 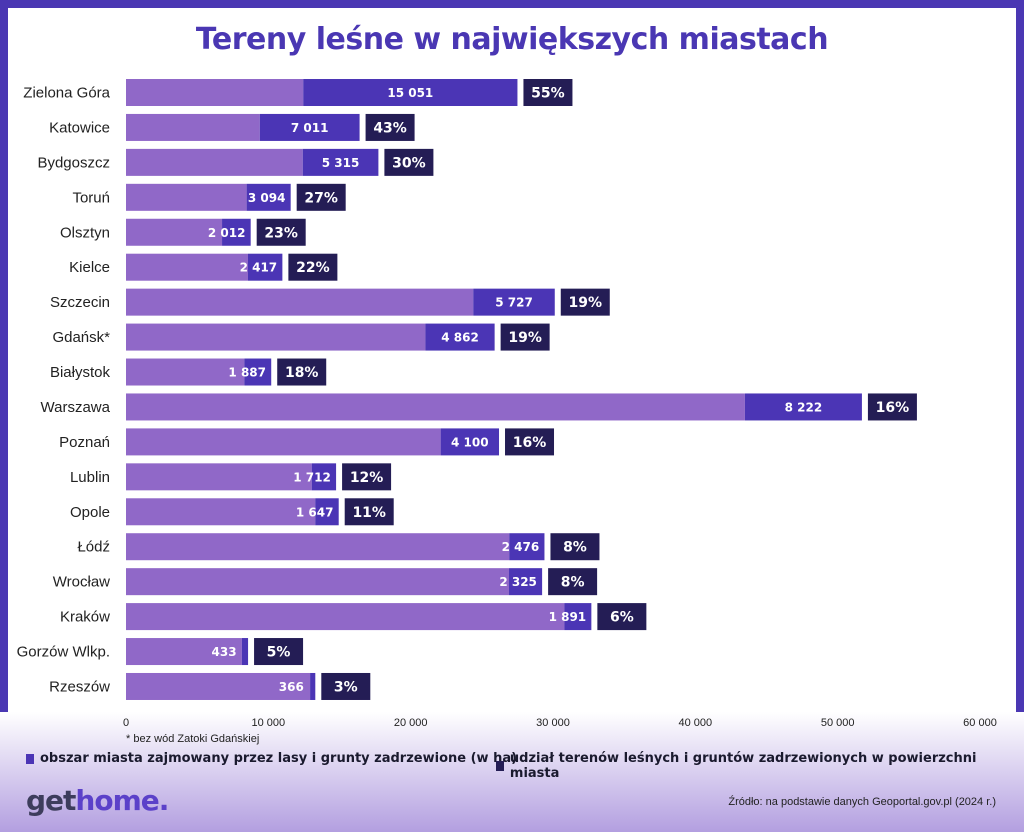 What do you see at coordinates (79, 127) in the screenshot?
I see `category-label: Katowice` at bounding box center [79, 127].